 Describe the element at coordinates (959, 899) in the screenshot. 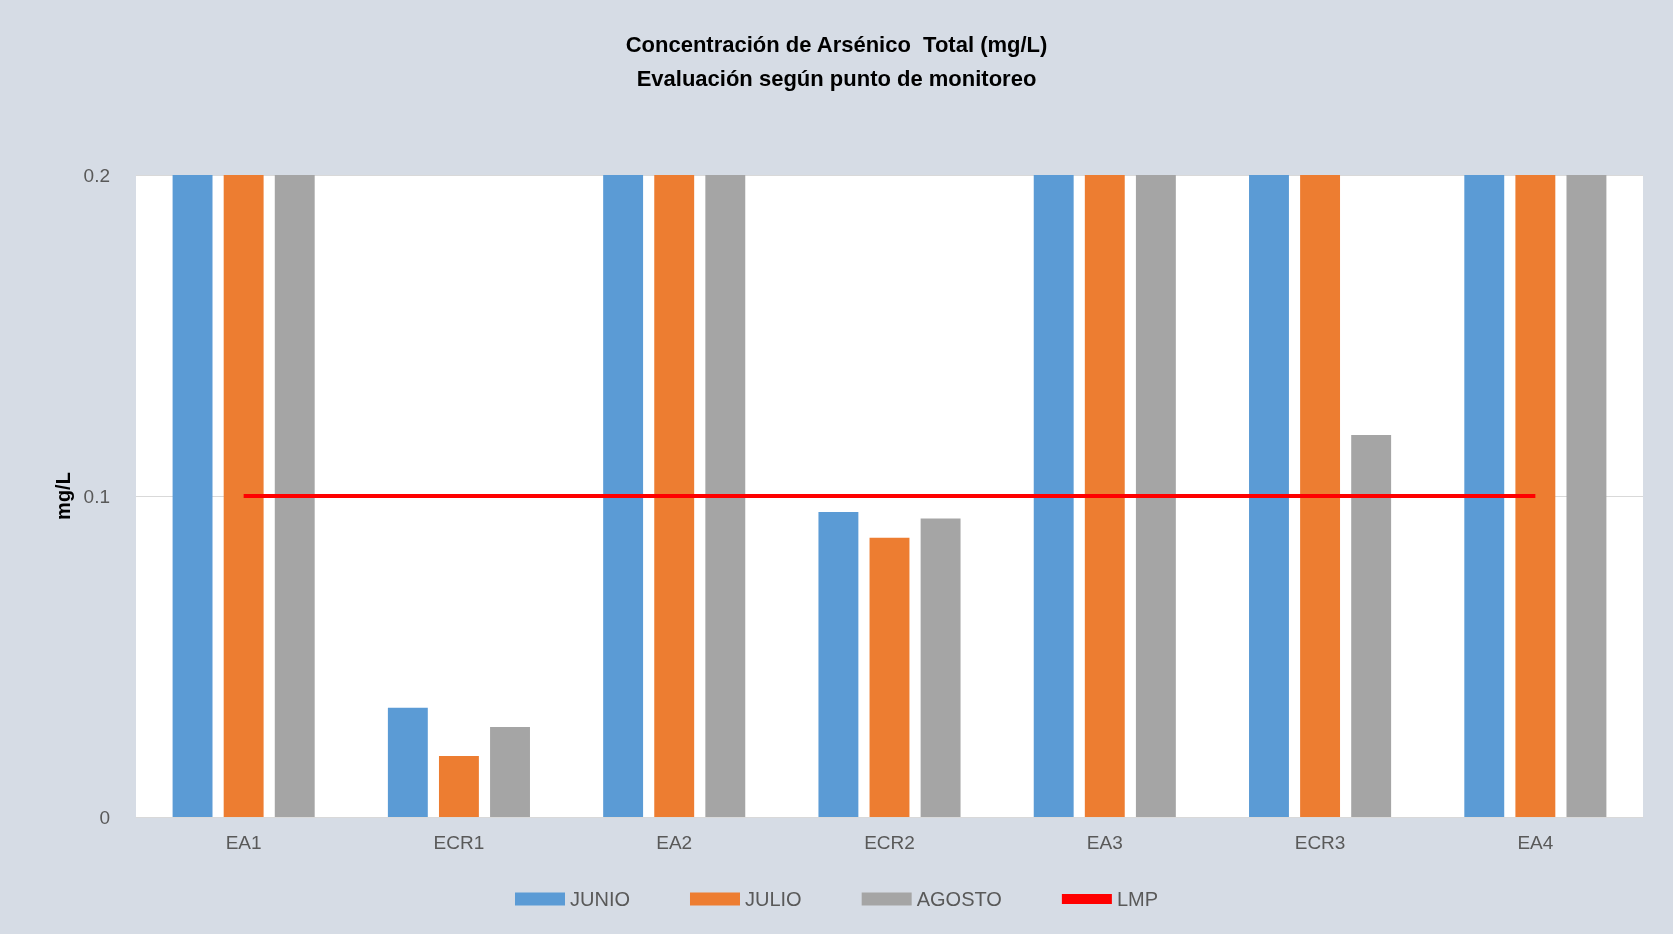

I see `legend-label: AGOSTO` at that location.